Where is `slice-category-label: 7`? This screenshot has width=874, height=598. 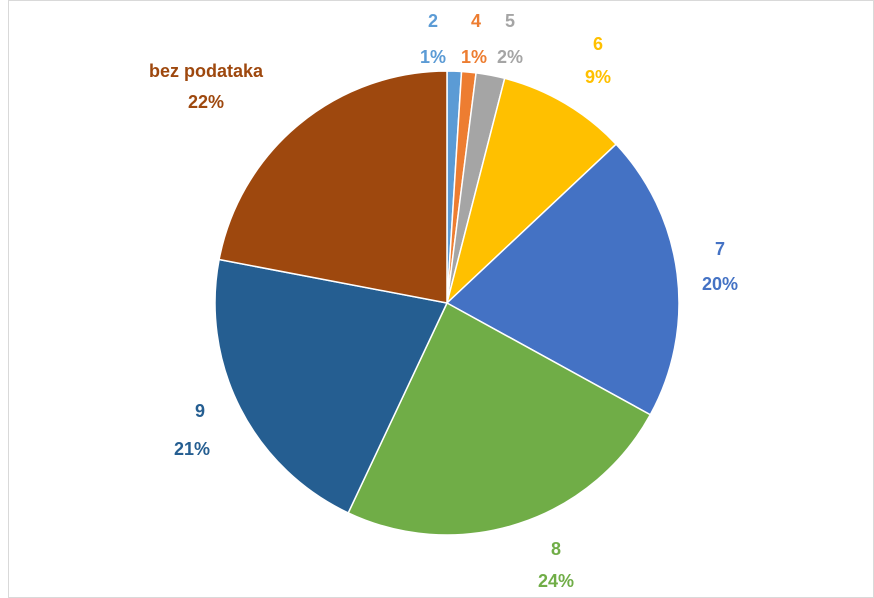 slice-category-label: 7 is located at coordinates (720, 249).